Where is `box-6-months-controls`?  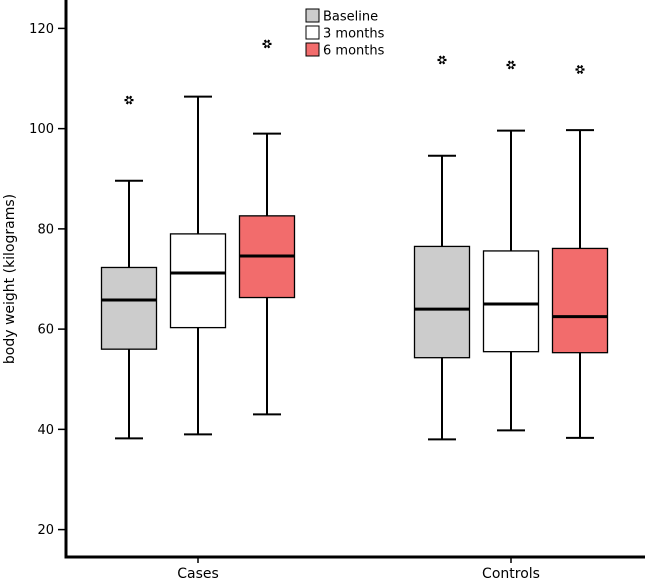 box-6-months-controls is located at coordinates (580, 252).